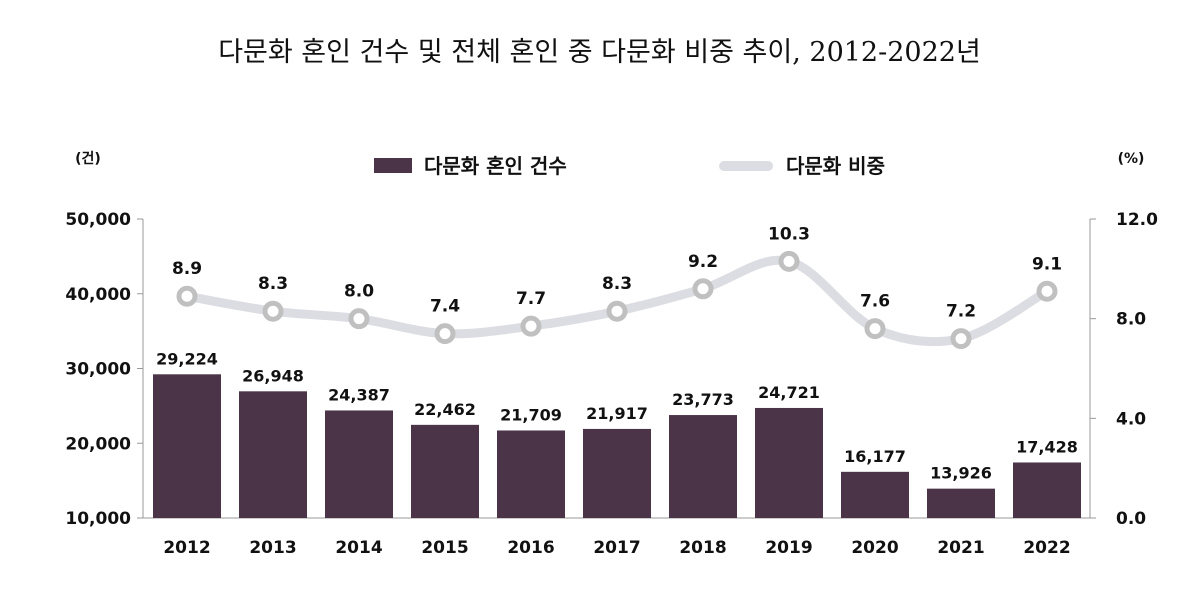 This screenshot has height=611, width=1199. Describe the element at coordinates (703, 399) in the screenshot. I see `bar-label: 23,773` at that location.